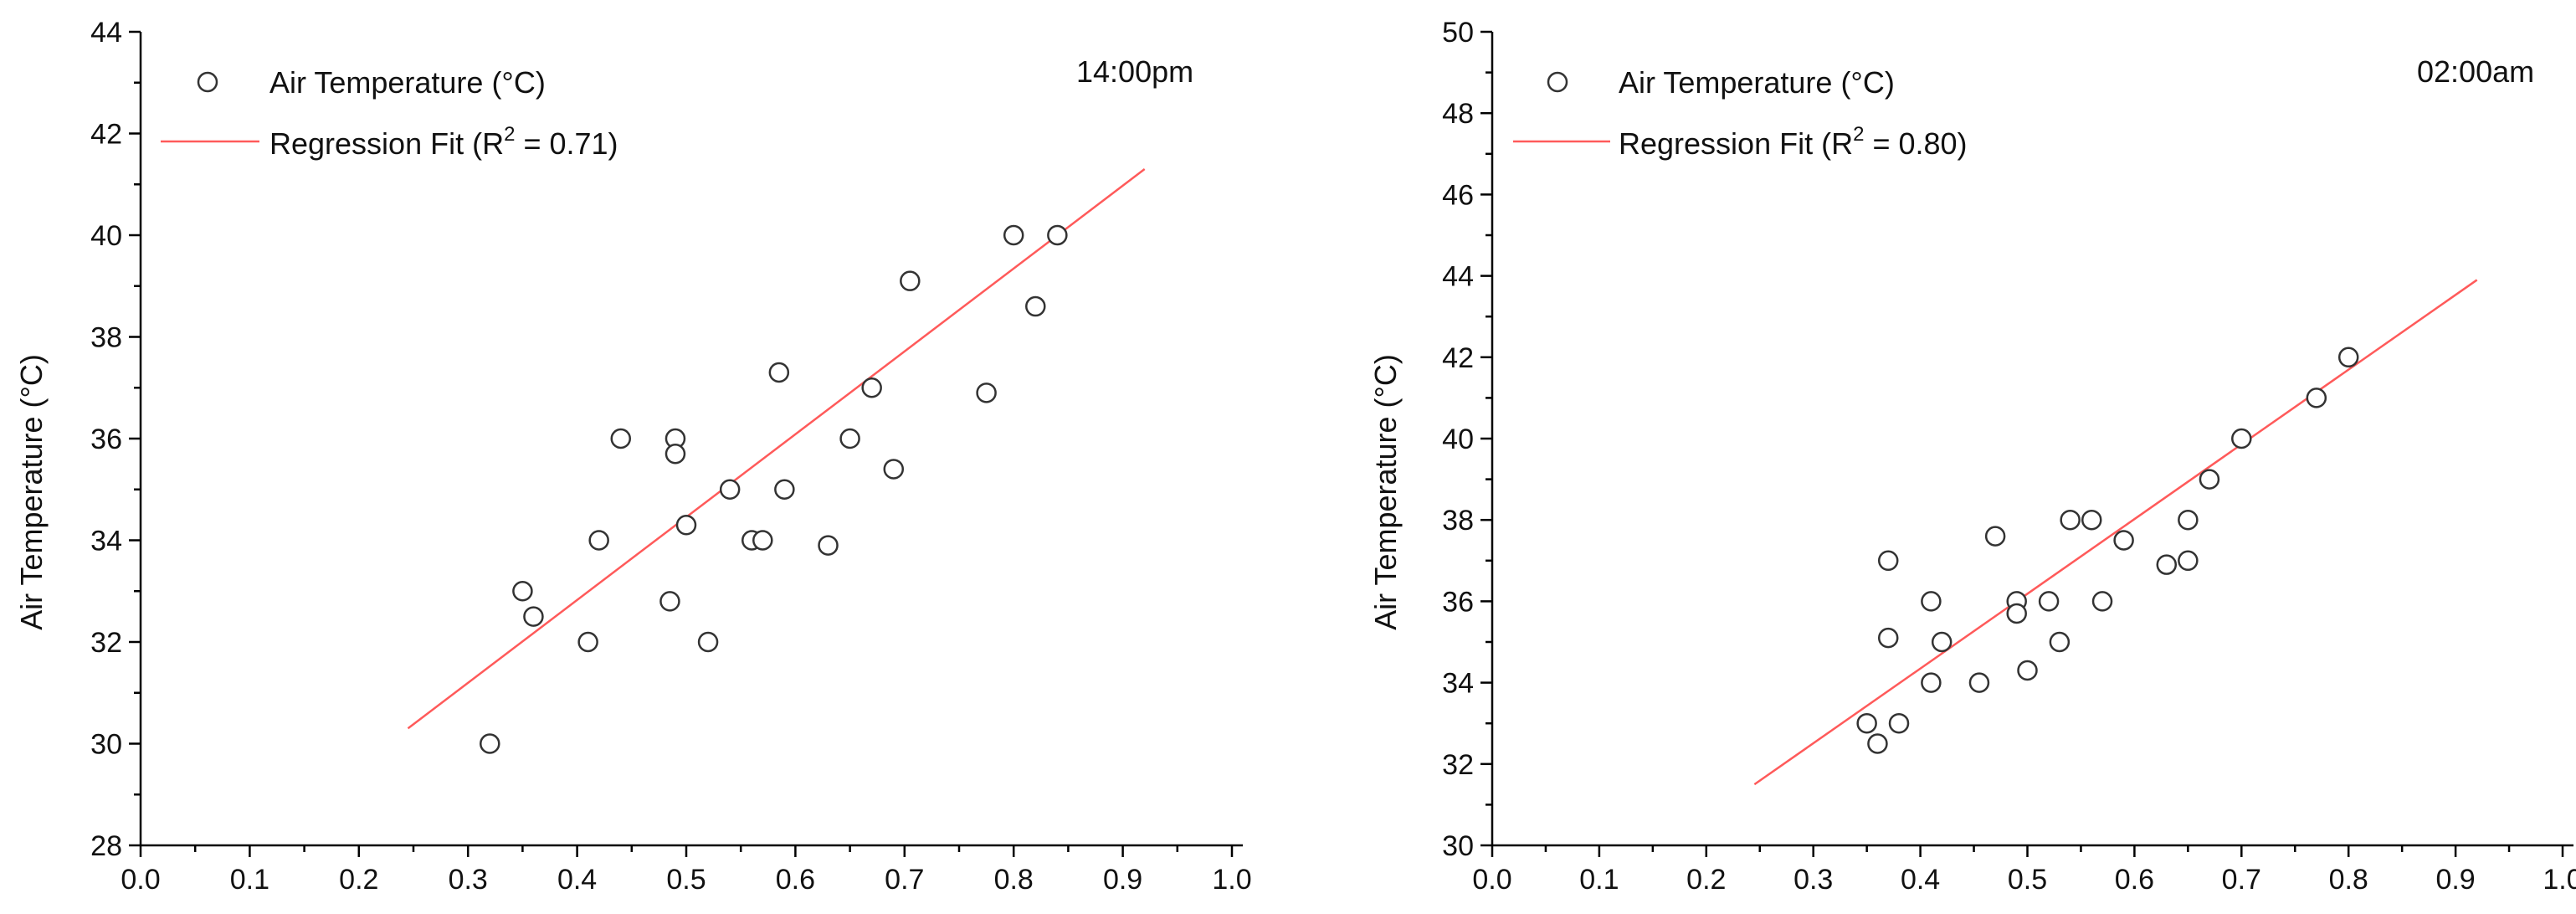 The height and width of the screenshot is (914, 2576). Describe the element at coordinates (106, 846) in the screenshot. I see `y-tick-label: 28` at that location.